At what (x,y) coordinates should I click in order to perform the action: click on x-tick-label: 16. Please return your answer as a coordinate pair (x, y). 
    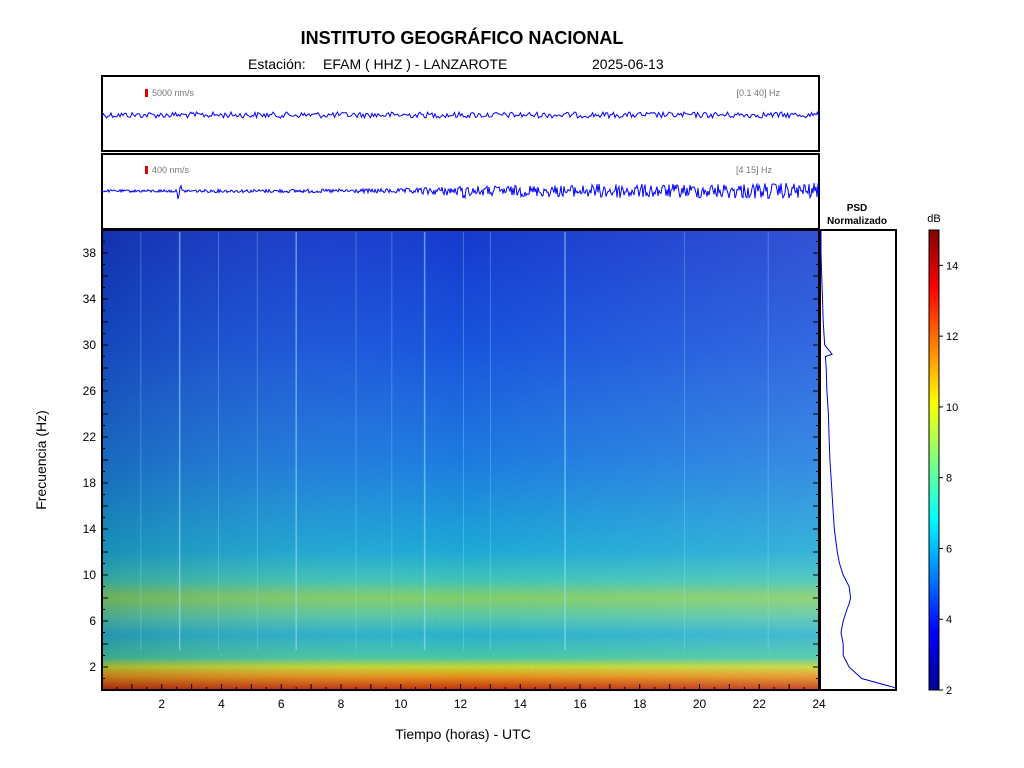
    Looking at the image, I should click on (580, 704).